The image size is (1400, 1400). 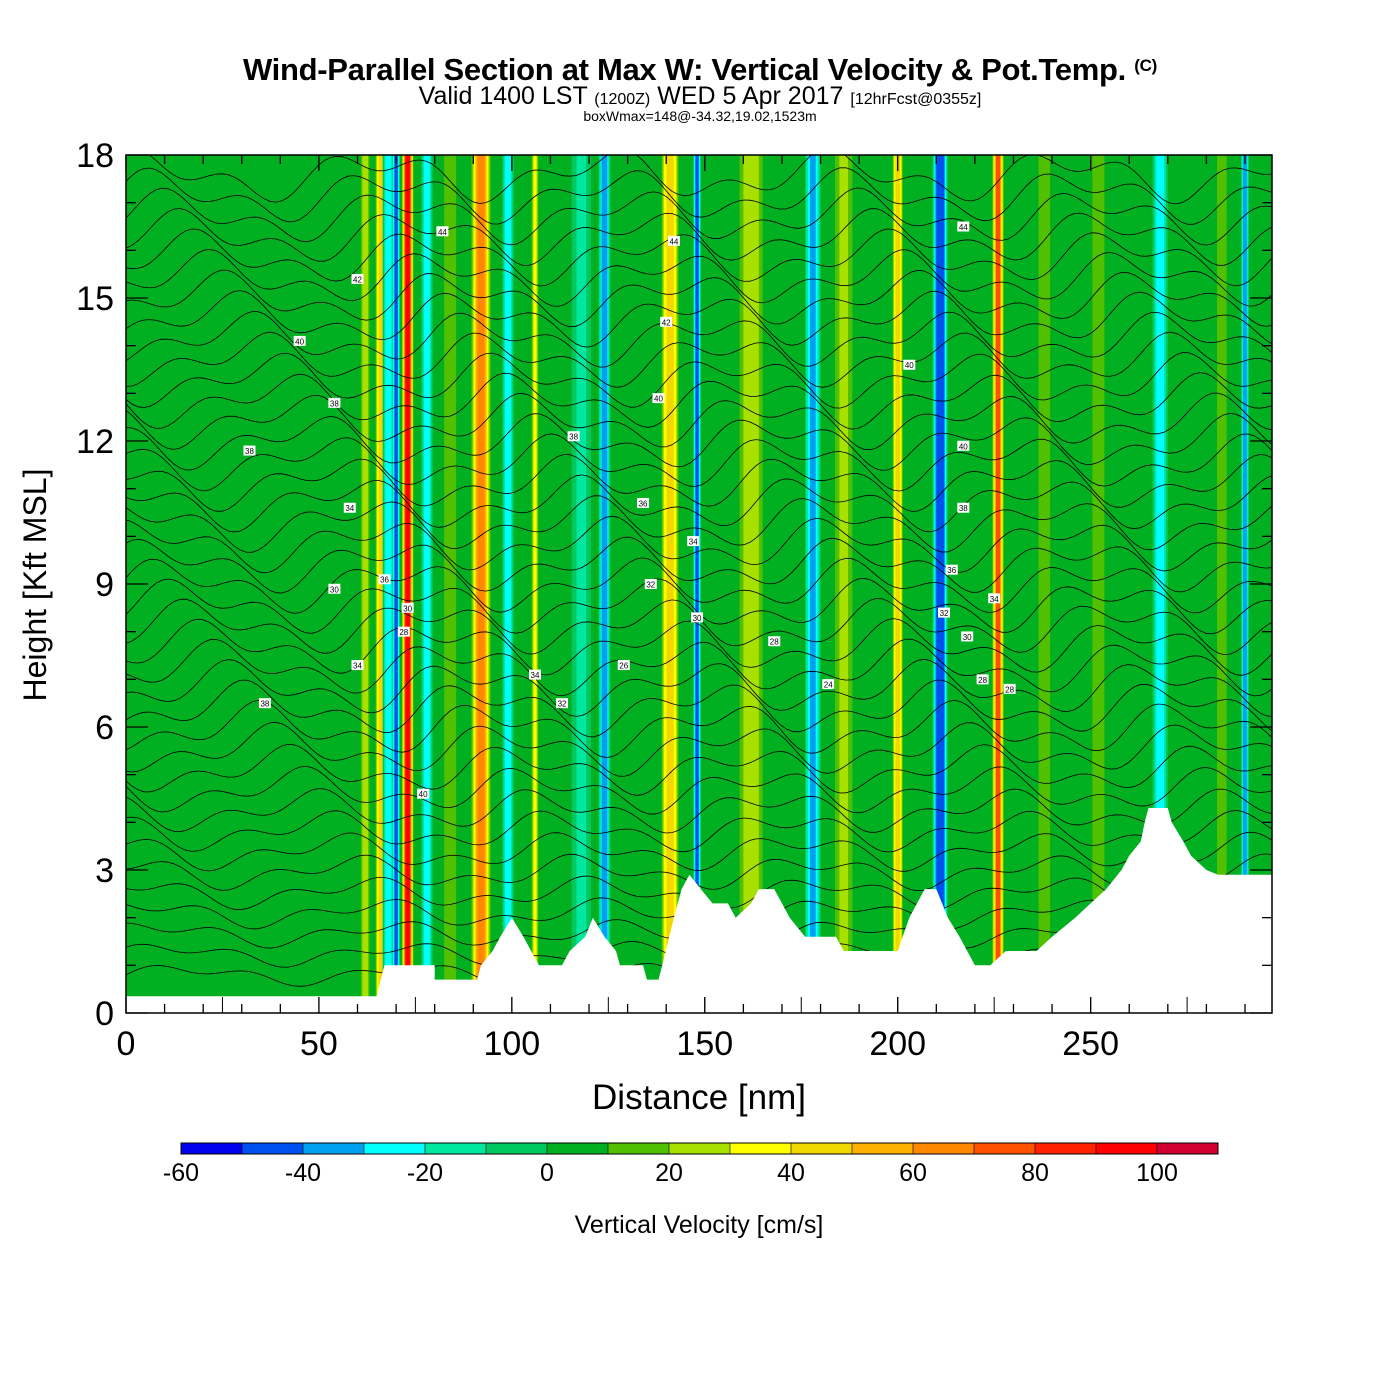 What do you see at coordinates (319, 1044) in the screenshot?
I see `x-tick-label: 50` at bounding box center [319, 1044].